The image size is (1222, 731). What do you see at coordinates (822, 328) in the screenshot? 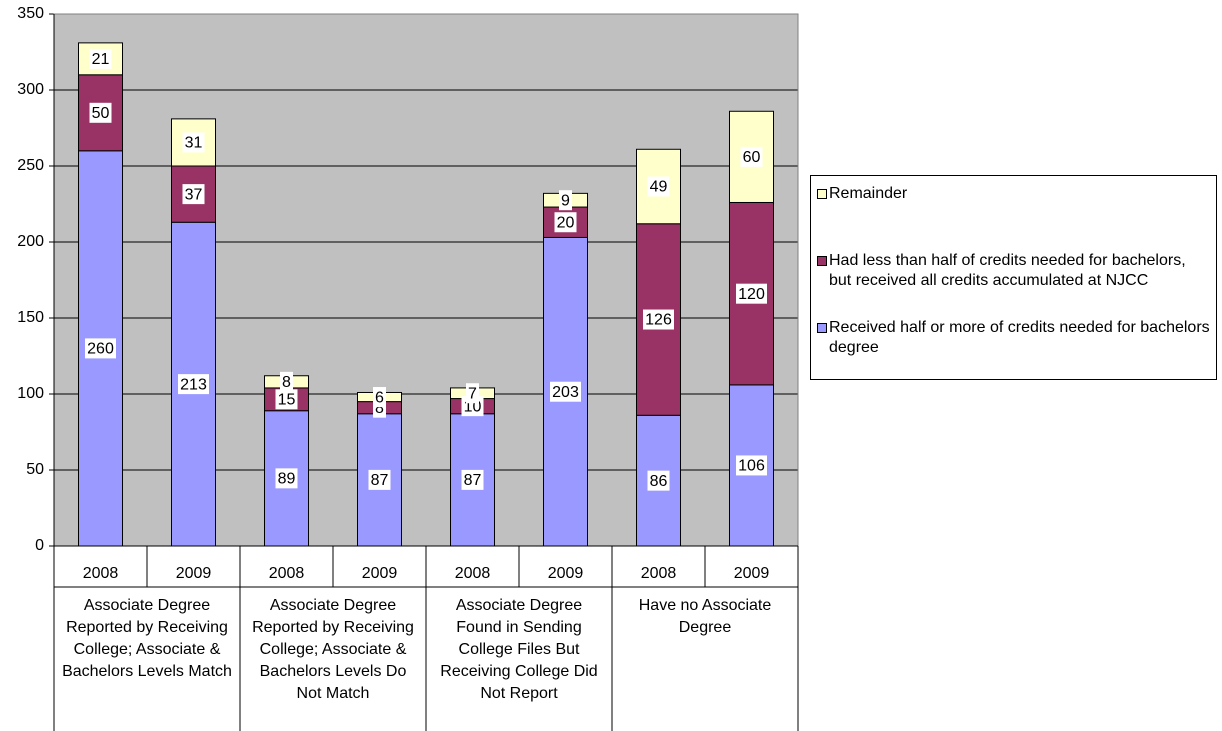
I see `legend-swatch-half-or-more` at bounding box center [822, 328].